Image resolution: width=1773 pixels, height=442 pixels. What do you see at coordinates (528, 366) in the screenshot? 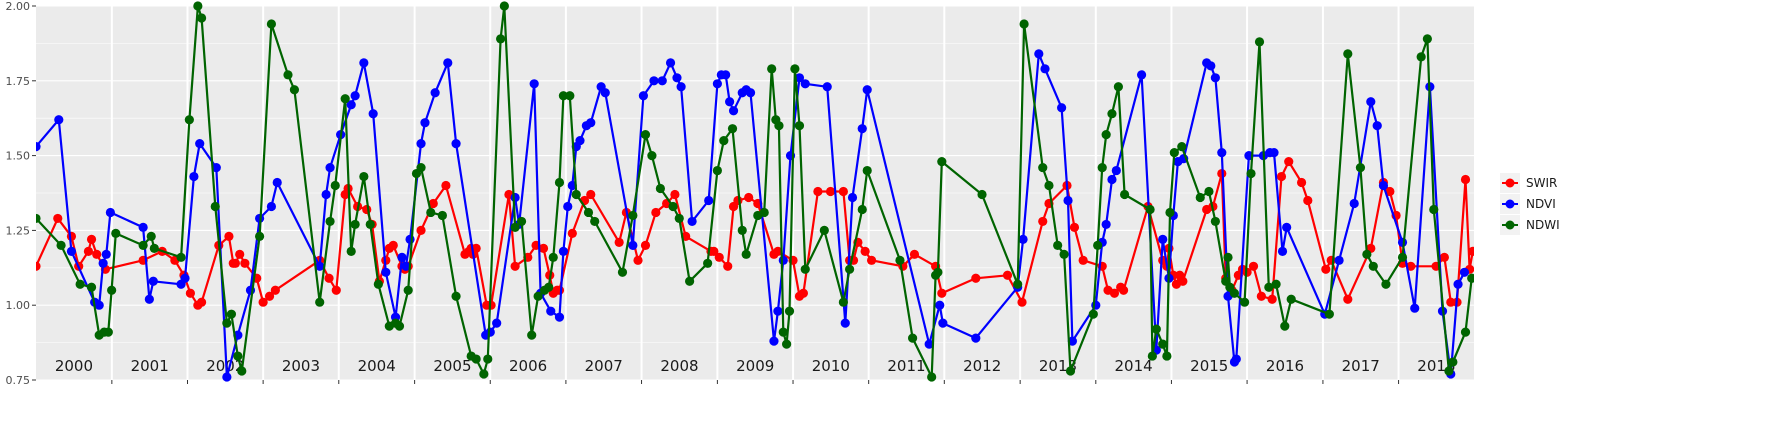
I see `year-label: 2006` at bounding box center [528, 366].